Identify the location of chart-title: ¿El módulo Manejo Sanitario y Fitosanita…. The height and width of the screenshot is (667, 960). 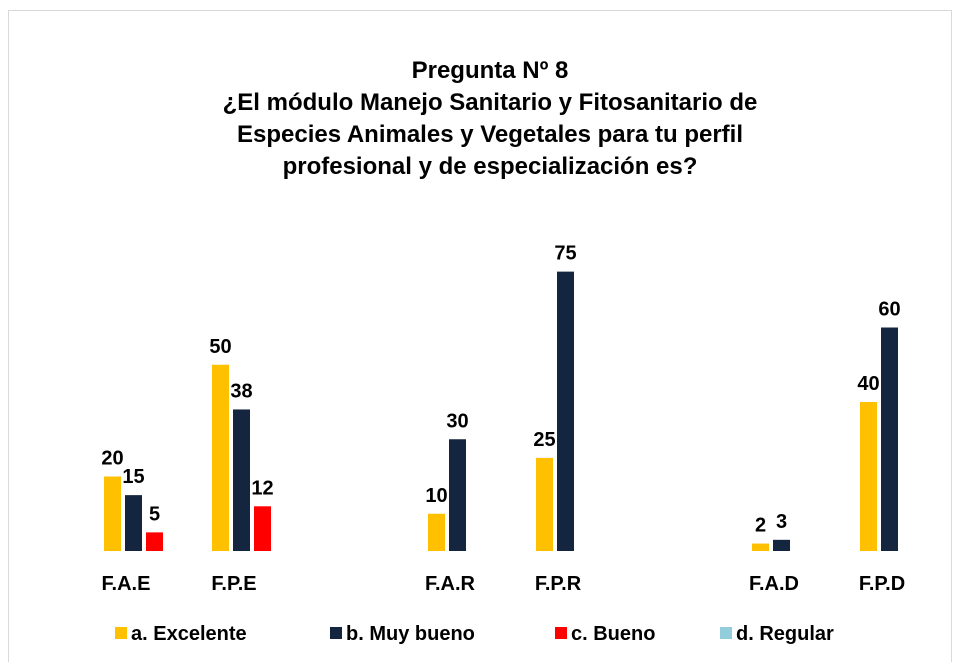
(490, 102).